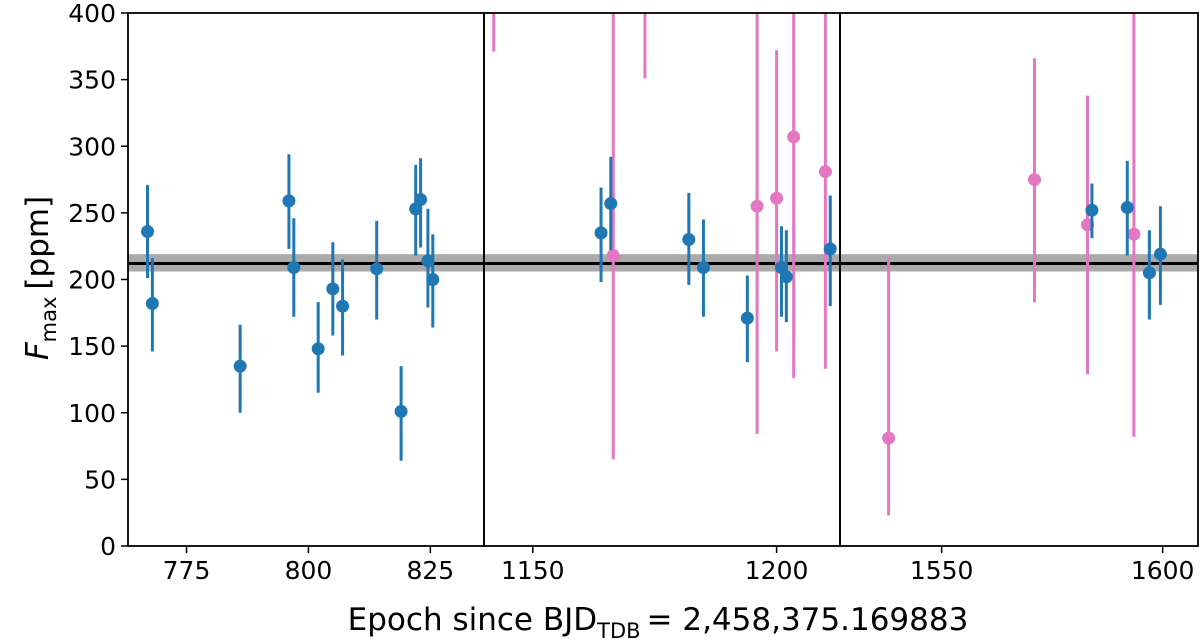  I want to click on x-tick-label: 1550, so click(942, 570).